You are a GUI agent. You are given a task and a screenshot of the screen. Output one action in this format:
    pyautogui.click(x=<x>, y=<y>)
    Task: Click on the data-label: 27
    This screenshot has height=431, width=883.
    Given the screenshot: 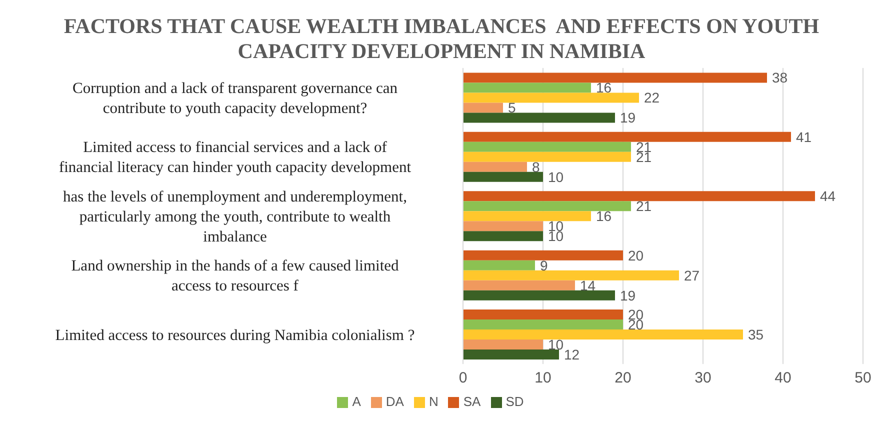 What is the action you would take?
    pyautogui.click(x=692, y=275)
    